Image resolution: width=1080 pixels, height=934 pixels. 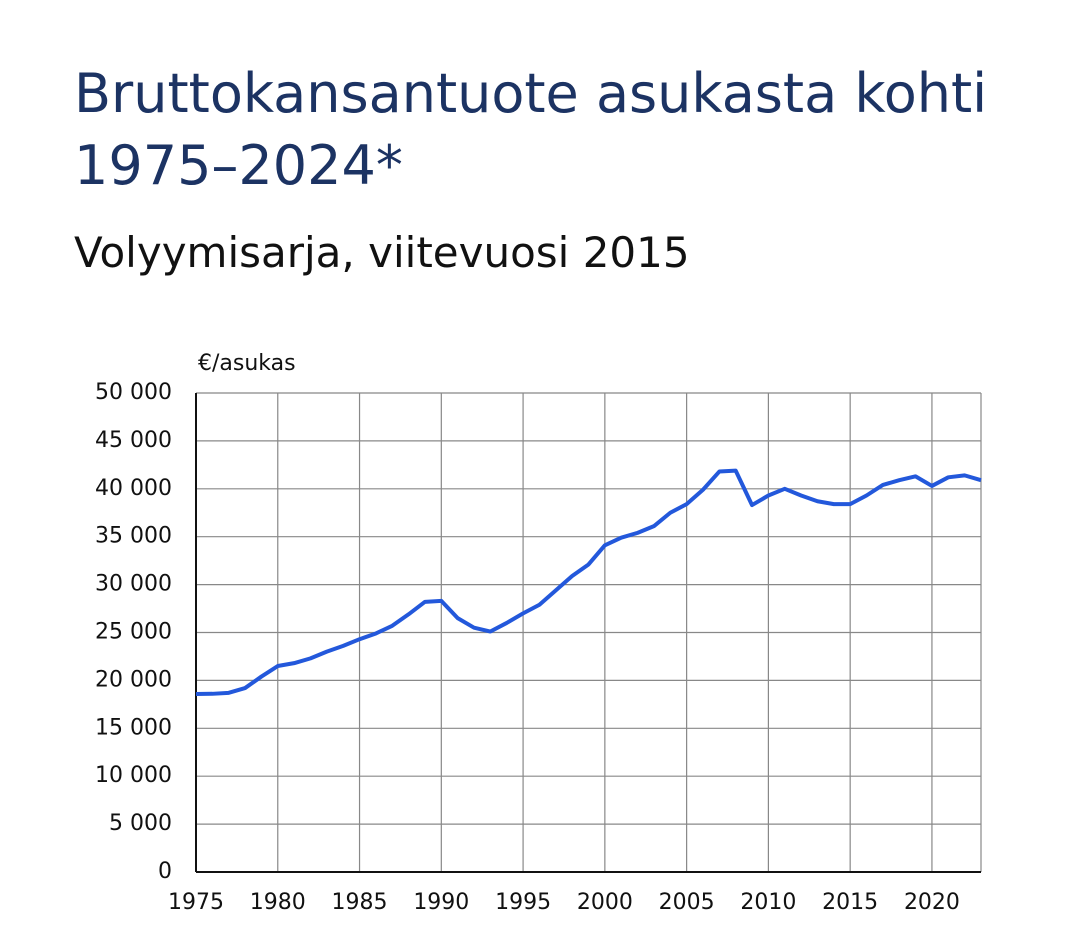 I want to click on y-tick-label: 40 000, so click(x=133, y=488).